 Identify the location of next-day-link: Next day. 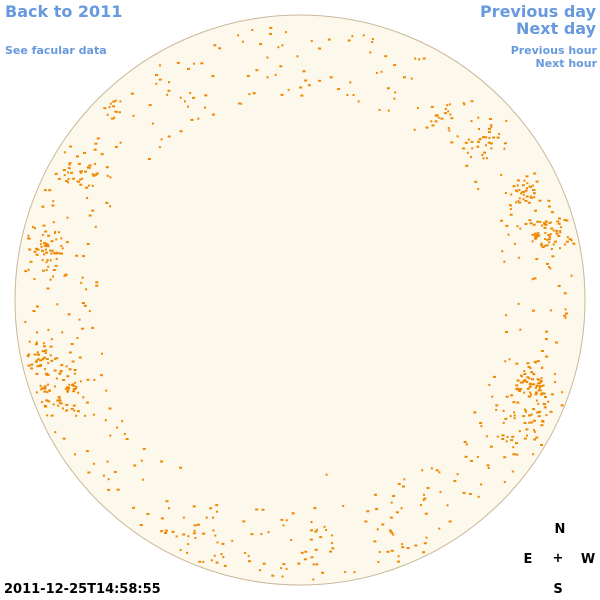
(556, 28).